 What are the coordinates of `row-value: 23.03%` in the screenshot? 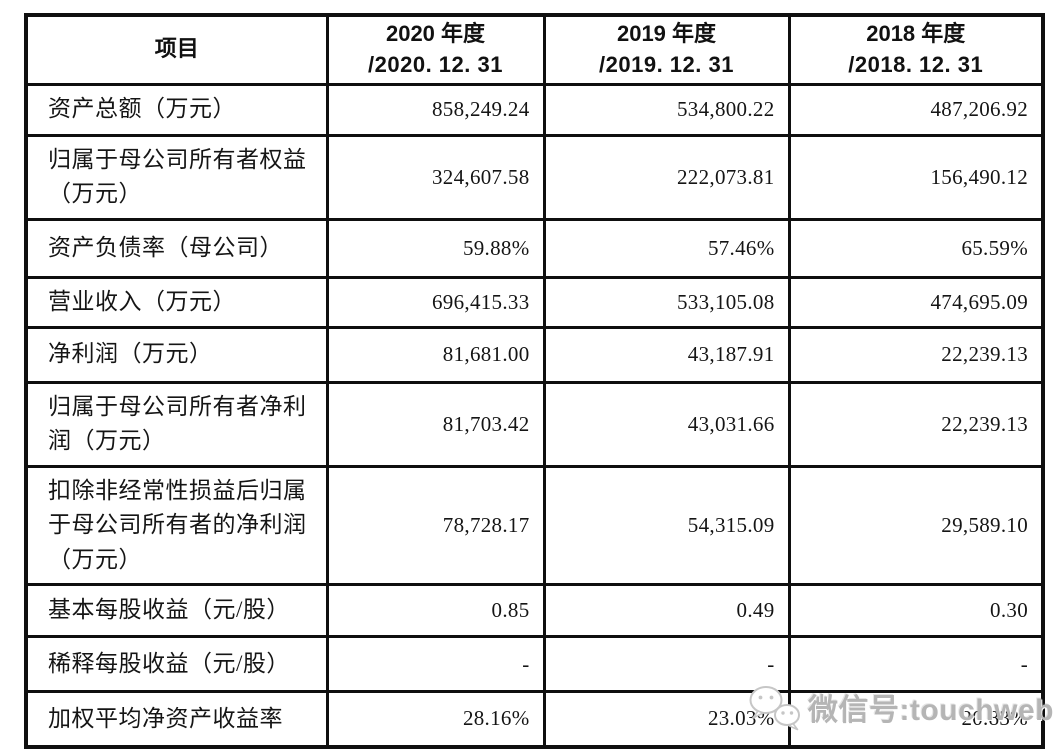 It's located at (666, 719).